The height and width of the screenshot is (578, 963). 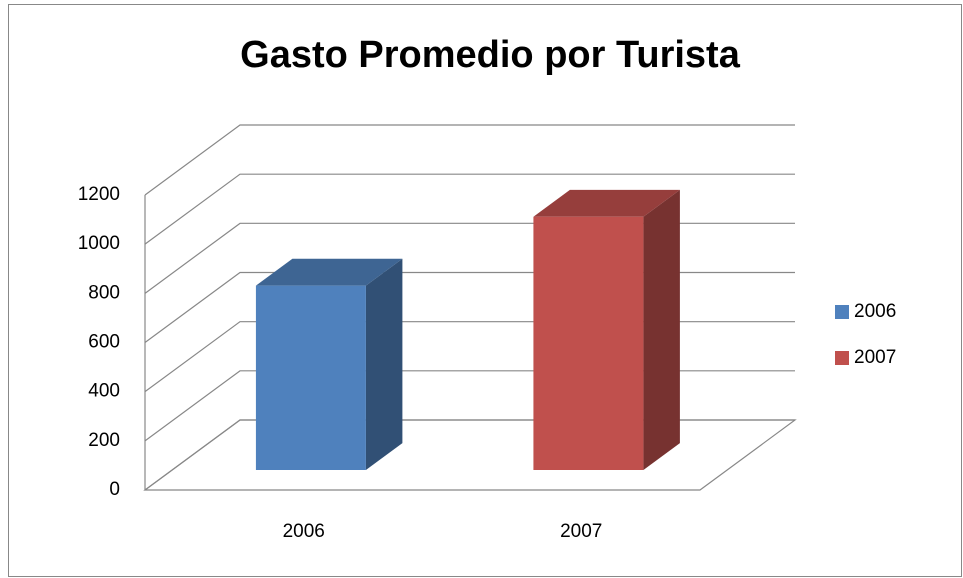 I want to click on y-tick-label: 1000, so click(x=99, y=243).